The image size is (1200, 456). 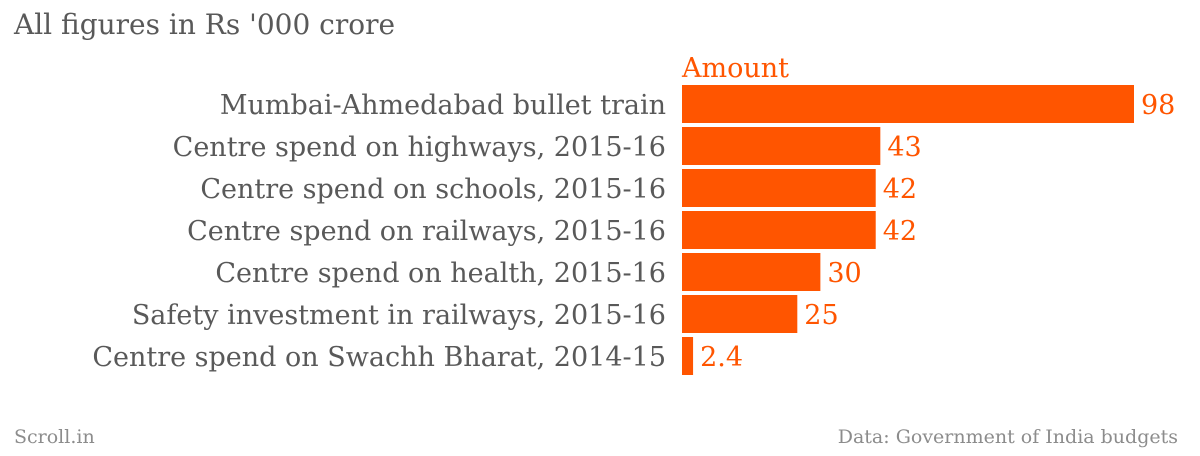 I want to click on category-label: Safety investment in railways, 2015-16, so click(x=399, y=315).